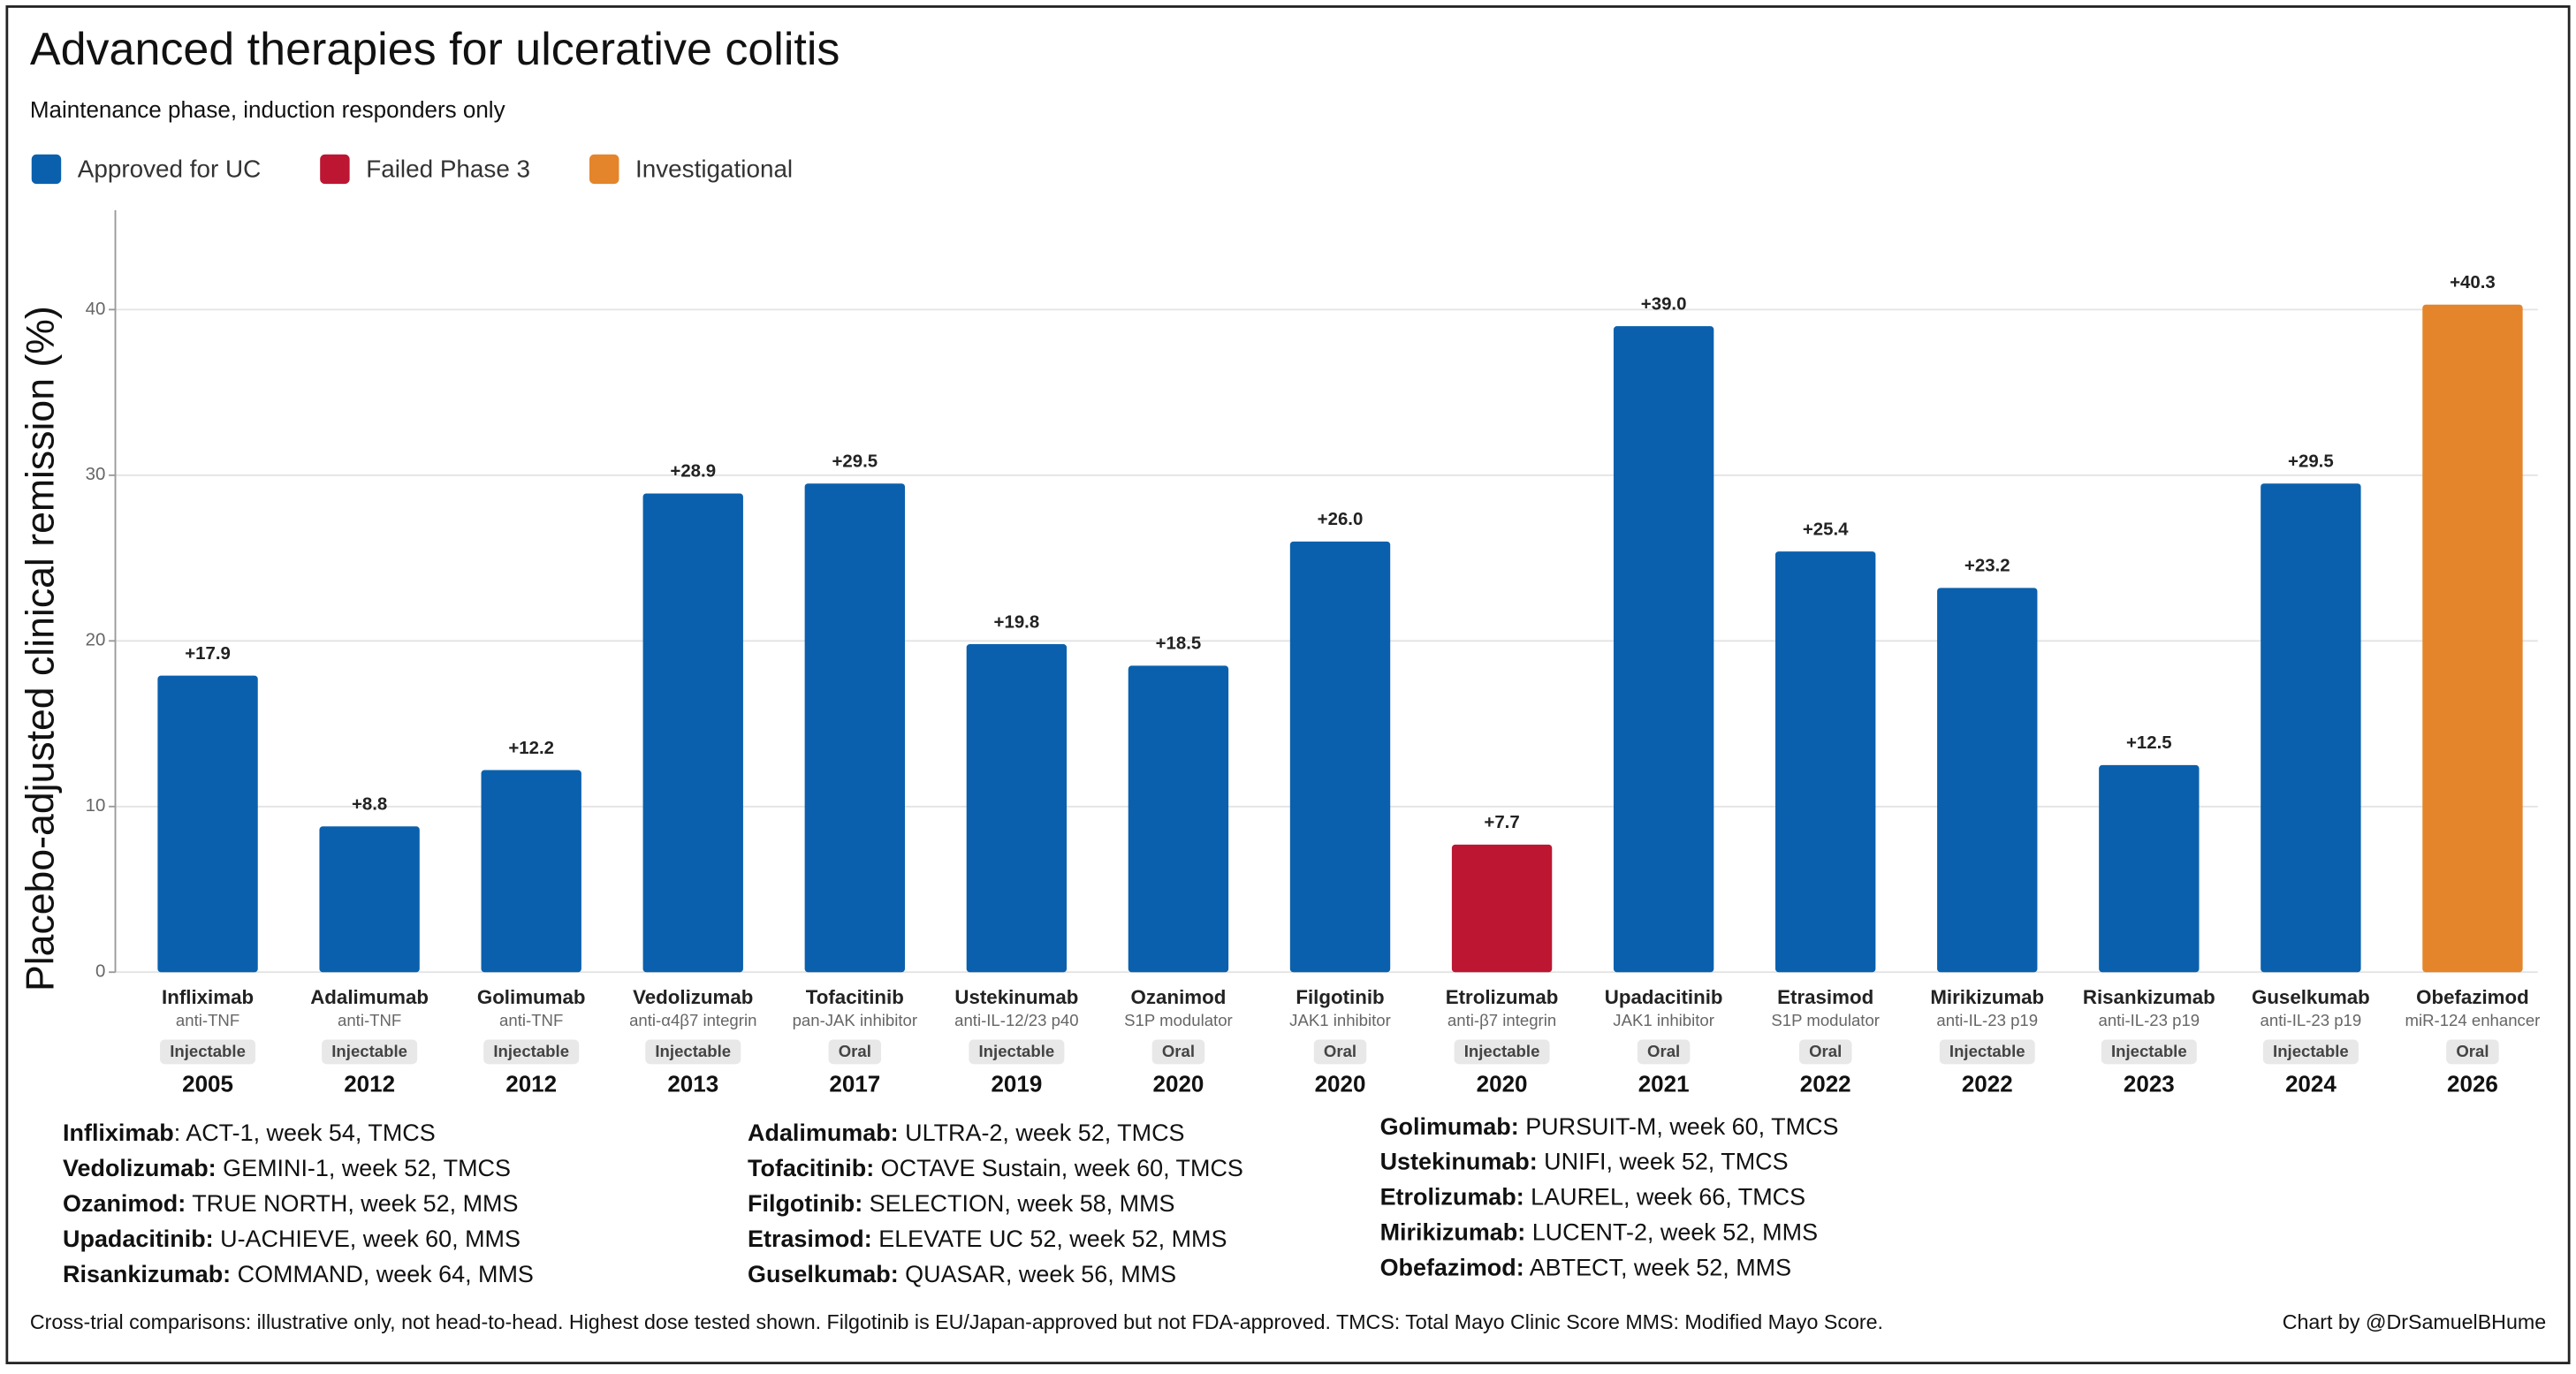 The height and width of the screenshot is (1374, 2576). I want to click on trial-drug: Ozanimod:, so click(124, 1203).